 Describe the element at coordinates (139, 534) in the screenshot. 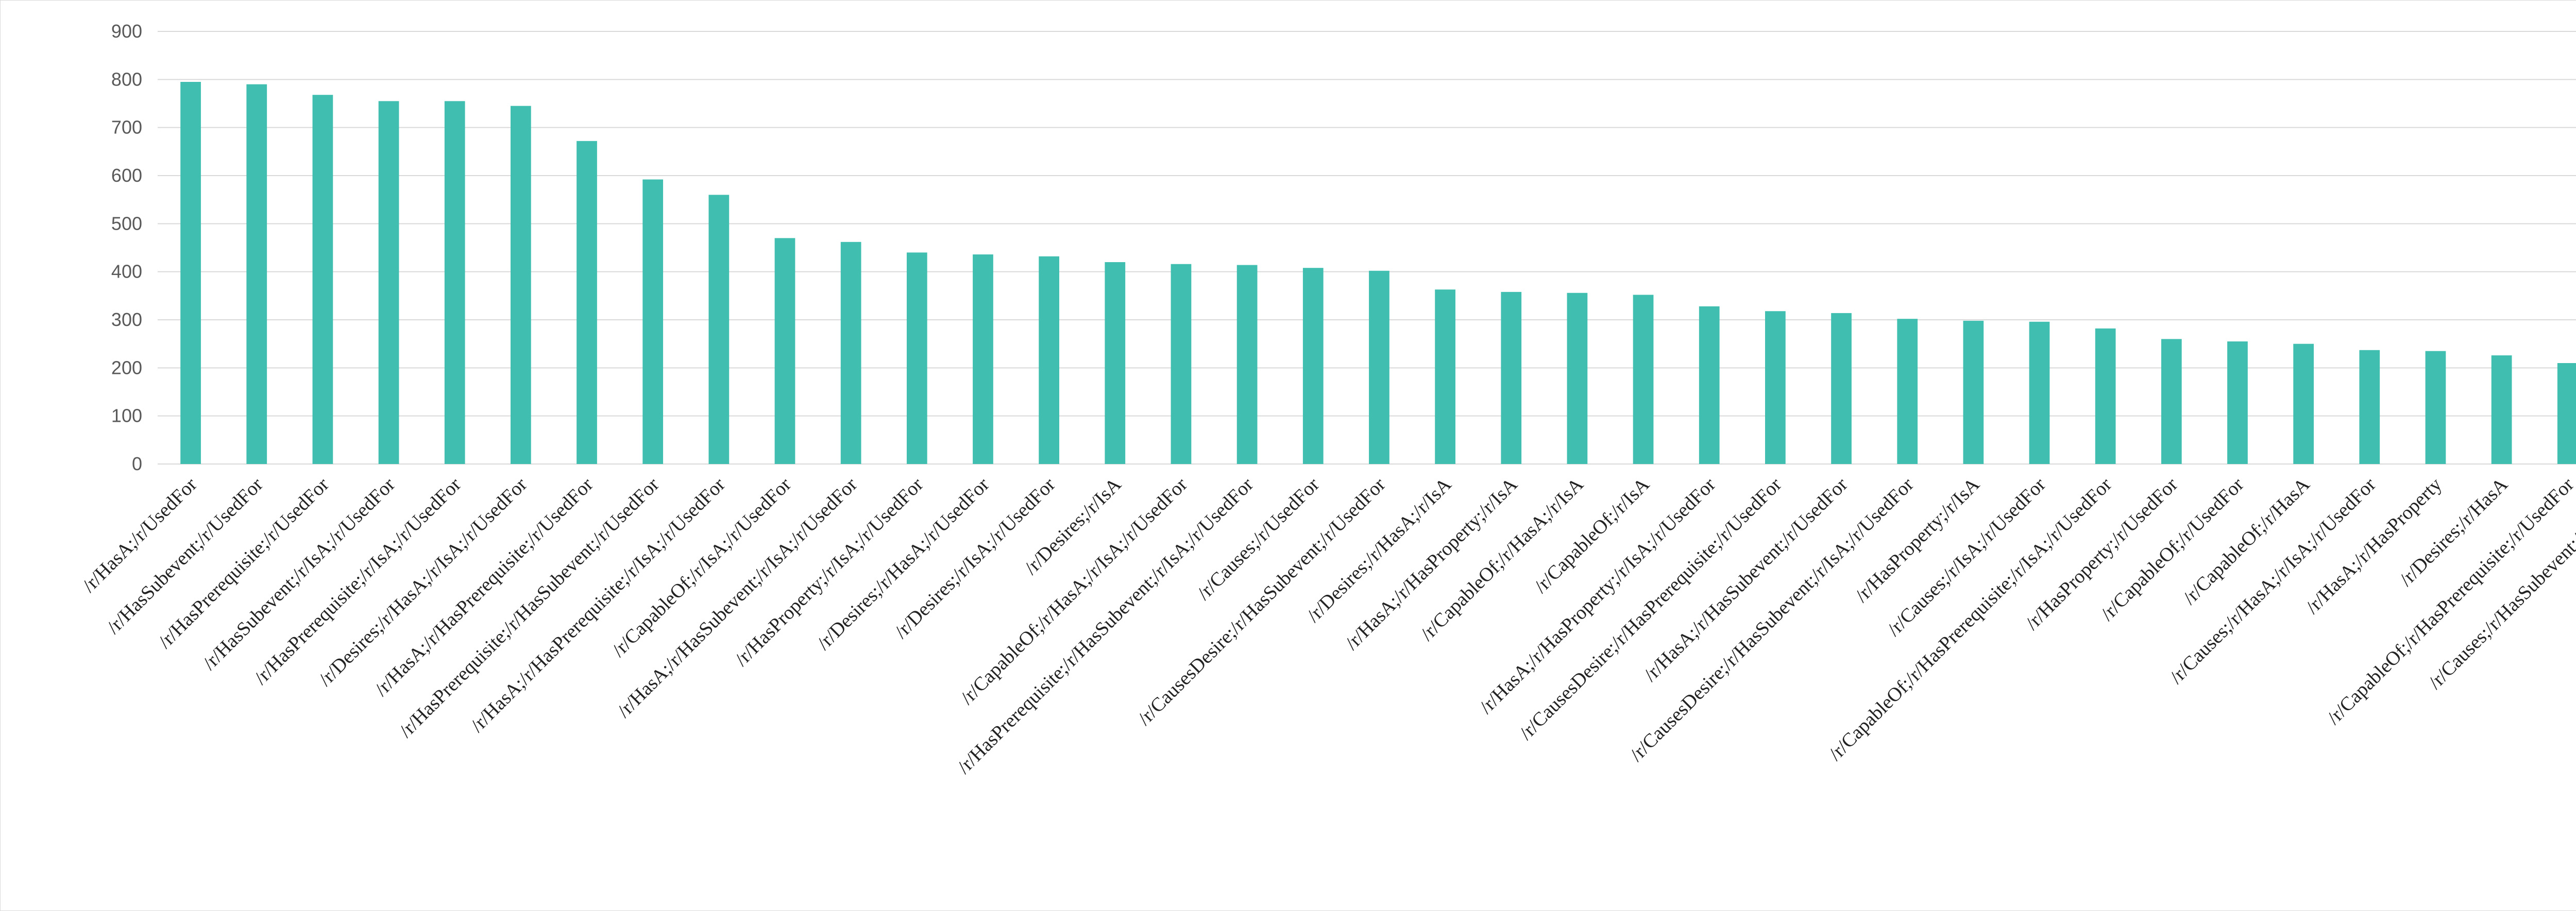

I see `x-tick-label: /r/HasA;/r/UsedFor` at that location.